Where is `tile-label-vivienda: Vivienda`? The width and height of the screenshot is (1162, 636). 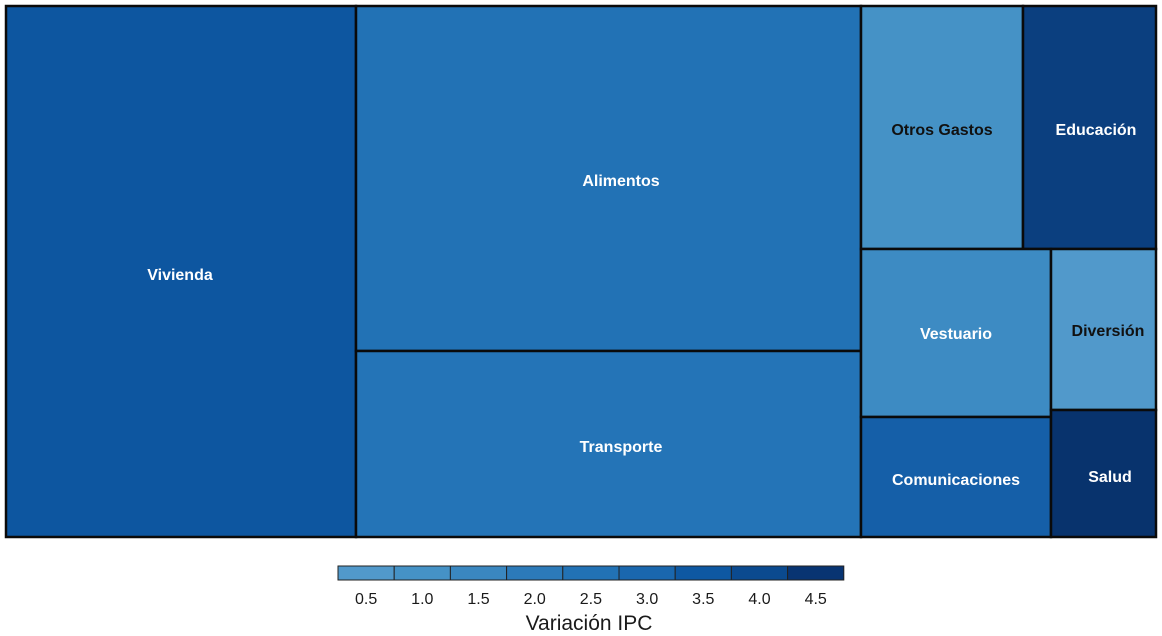 tile-label-vivienda: Vivienda is located at coordinates (180, 275).